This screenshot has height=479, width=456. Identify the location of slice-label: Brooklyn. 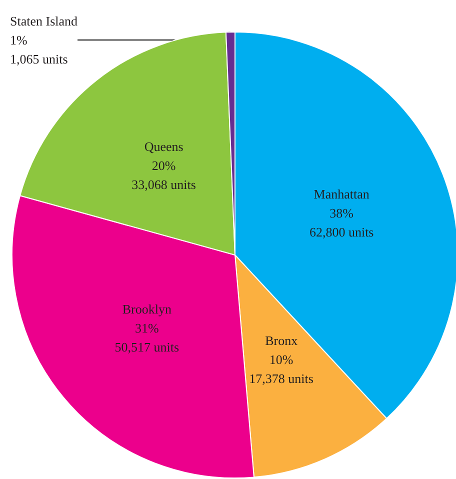
(147, 309).